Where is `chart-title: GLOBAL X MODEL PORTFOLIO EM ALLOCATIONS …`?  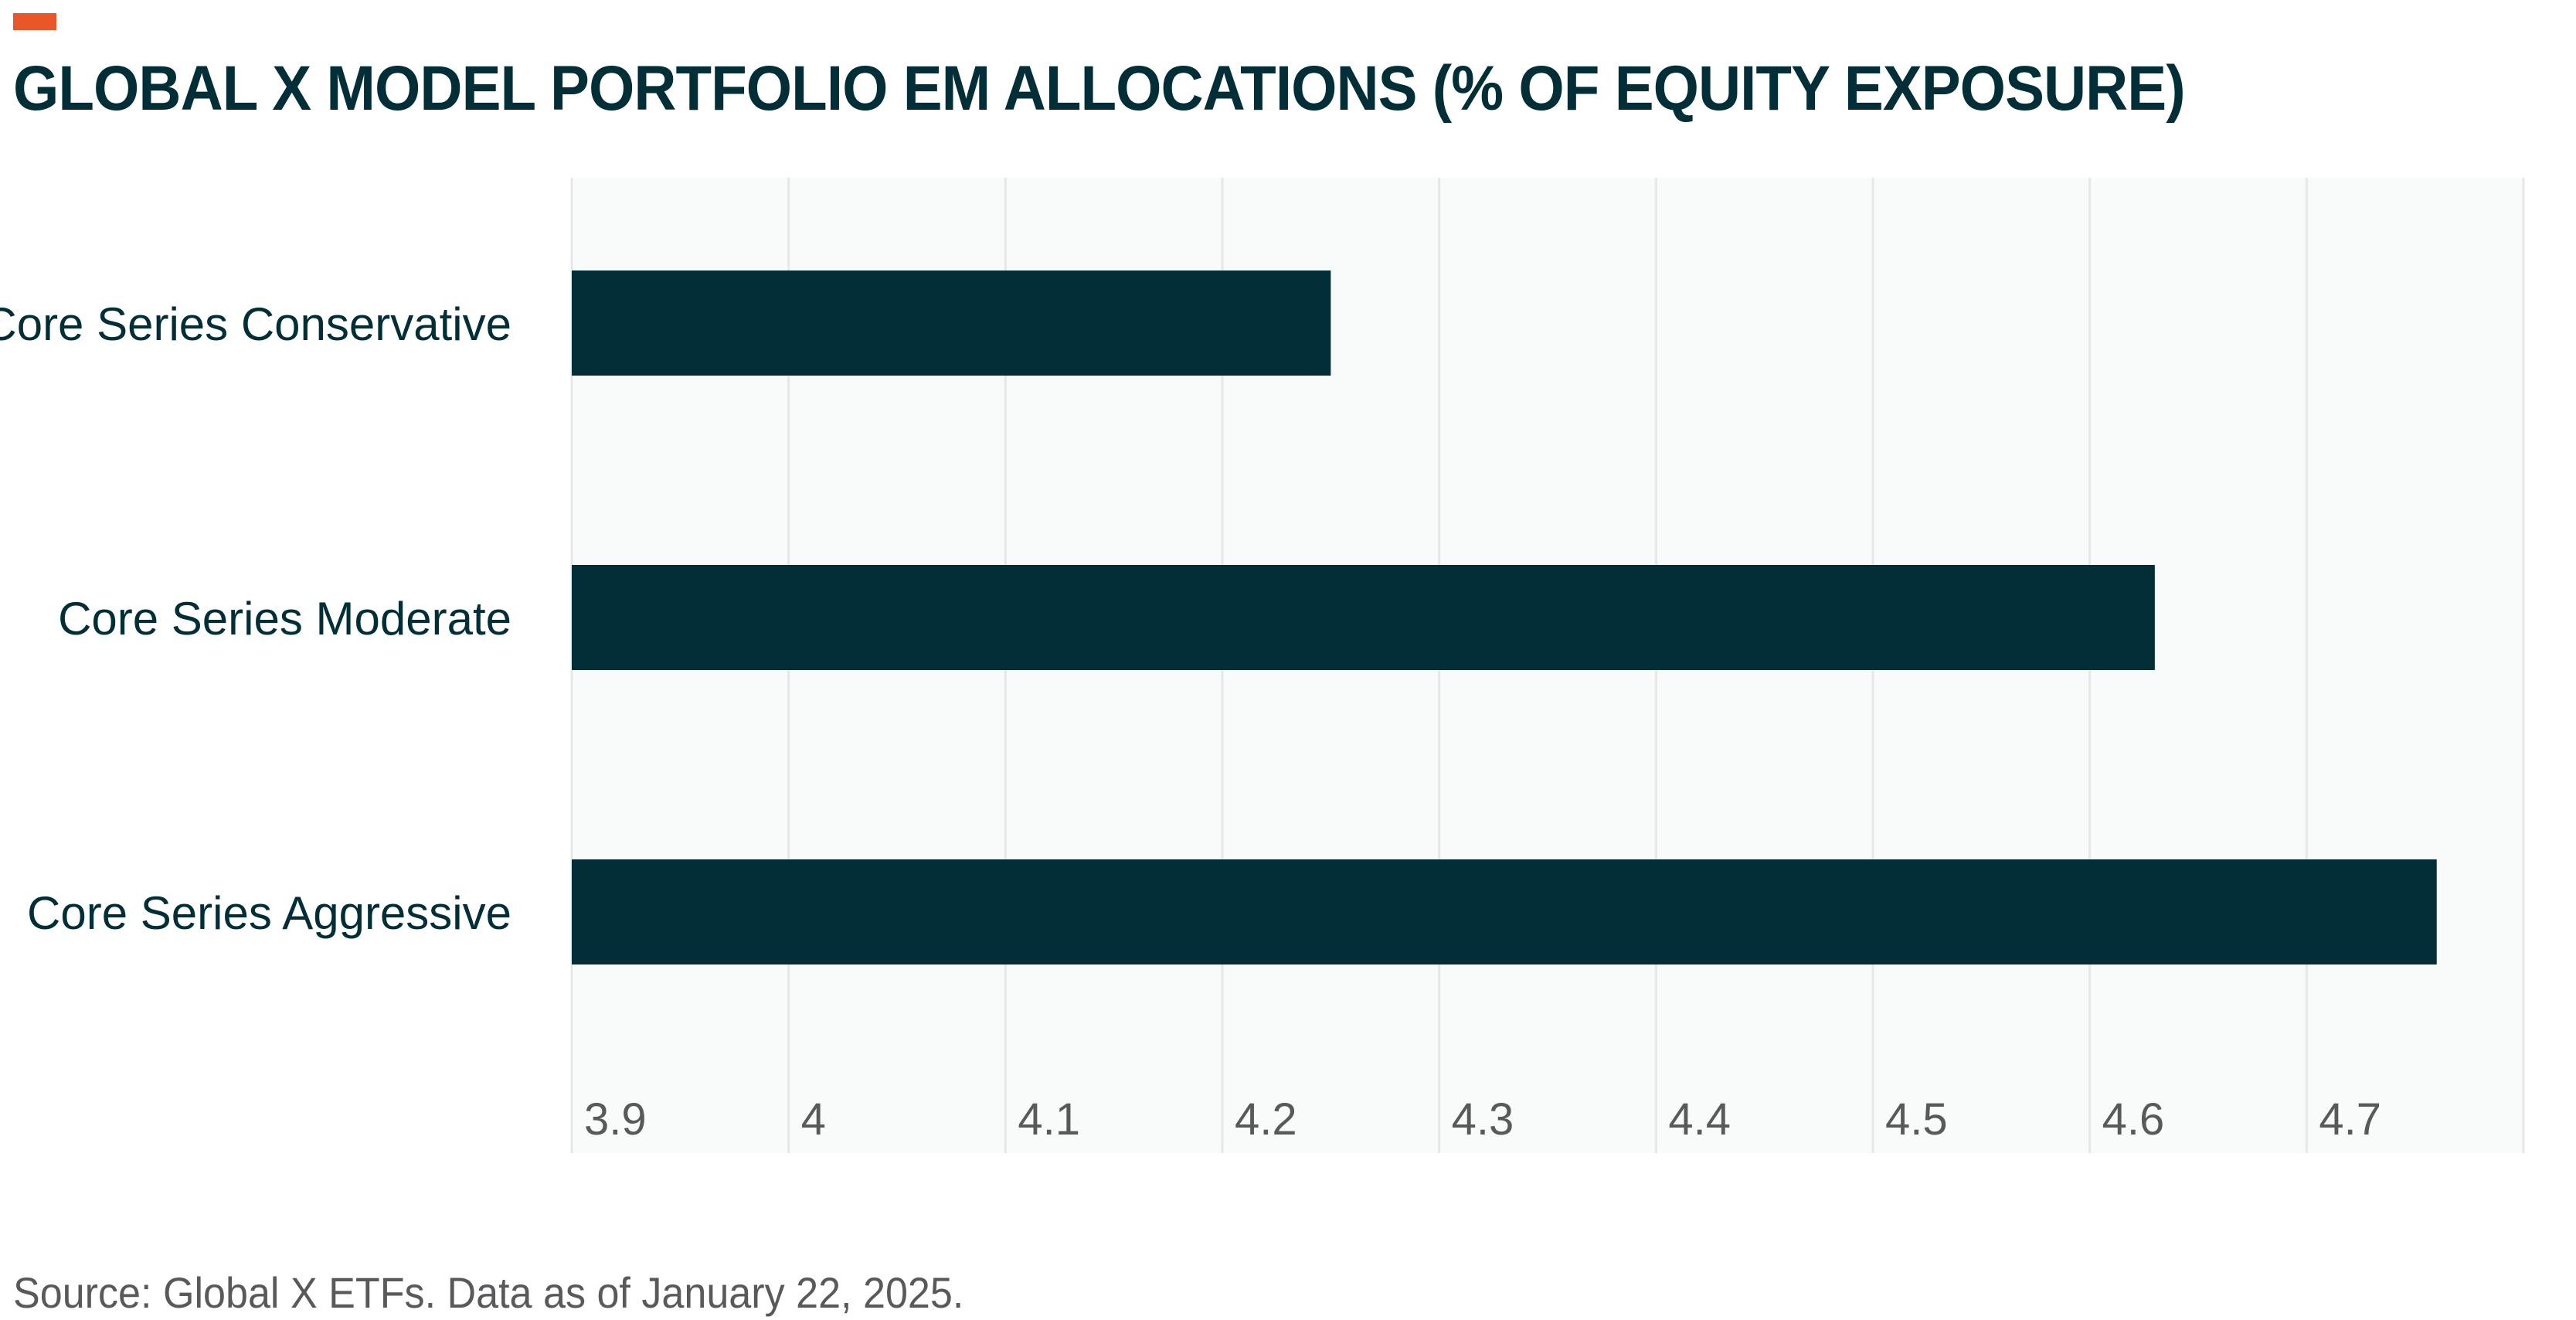
chart-title: GLOBAL X MODEL PORTFOLIO EM ALLOCATIONS … is located at coordinates (1099, 88).